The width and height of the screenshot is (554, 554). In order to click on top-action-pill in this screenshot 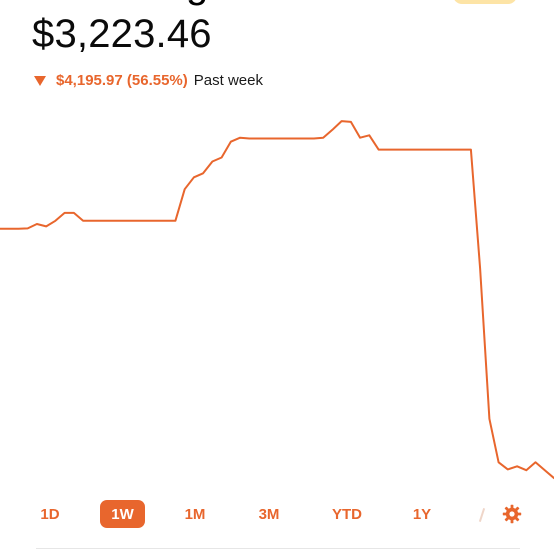, I will do `click(485, 2)`.